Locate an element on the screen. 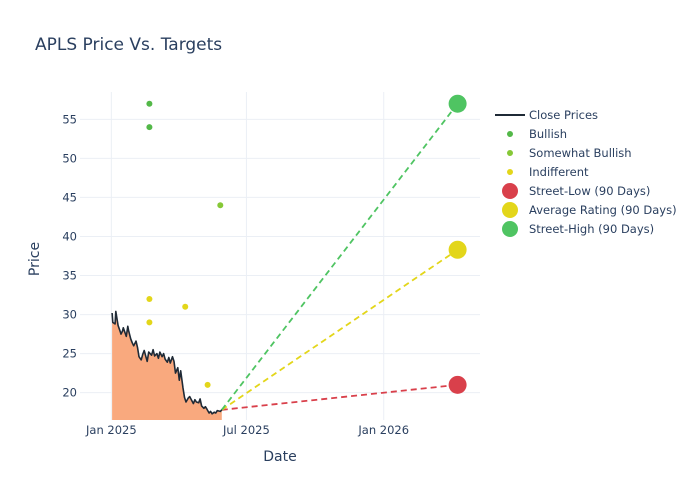  x-tick-label: Jul 2025 is located at coordinates (246, 430).